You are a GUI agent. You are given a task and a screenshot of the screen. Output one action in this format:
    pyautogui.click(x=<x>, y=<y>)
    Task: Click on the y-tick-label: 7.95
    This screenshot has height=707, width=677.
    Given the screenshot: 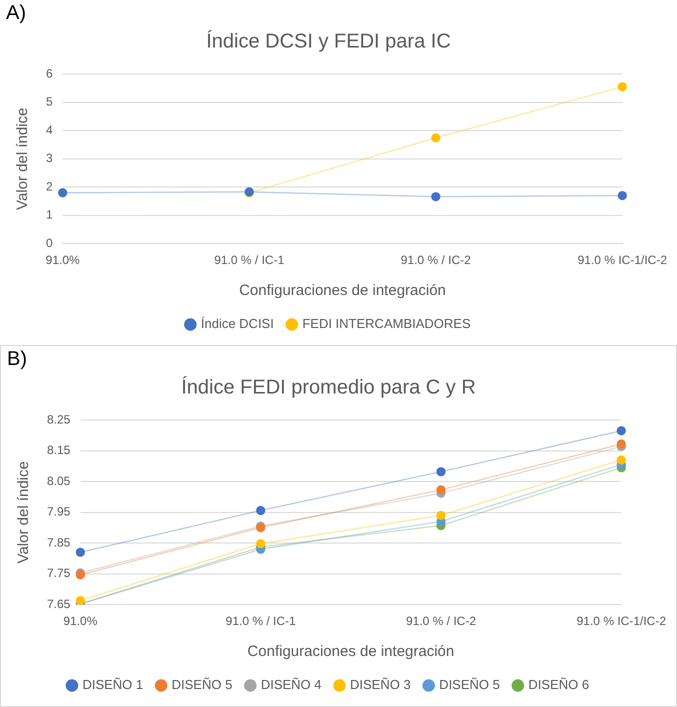 What is the action you would take?
    pyautogui.click(x=58, y=511)
    